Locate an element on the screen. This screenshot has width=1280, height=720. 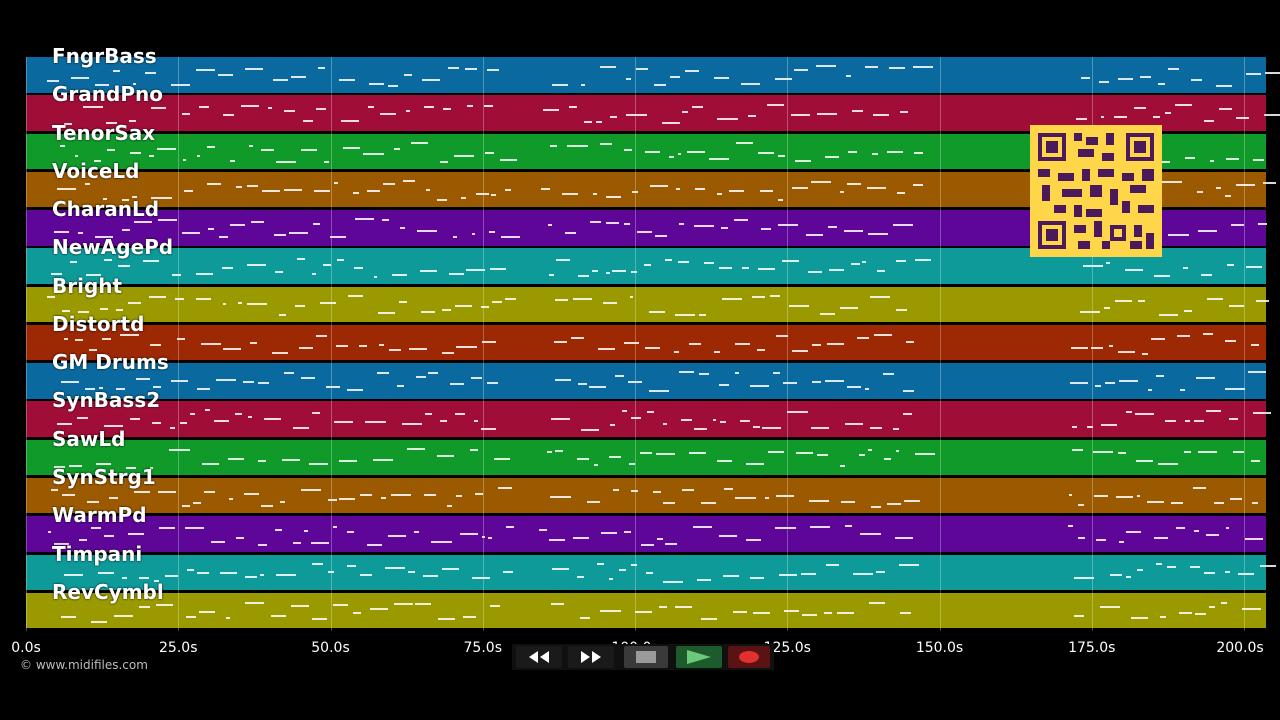
track-label: Bright is located at coordinates (87, 285).